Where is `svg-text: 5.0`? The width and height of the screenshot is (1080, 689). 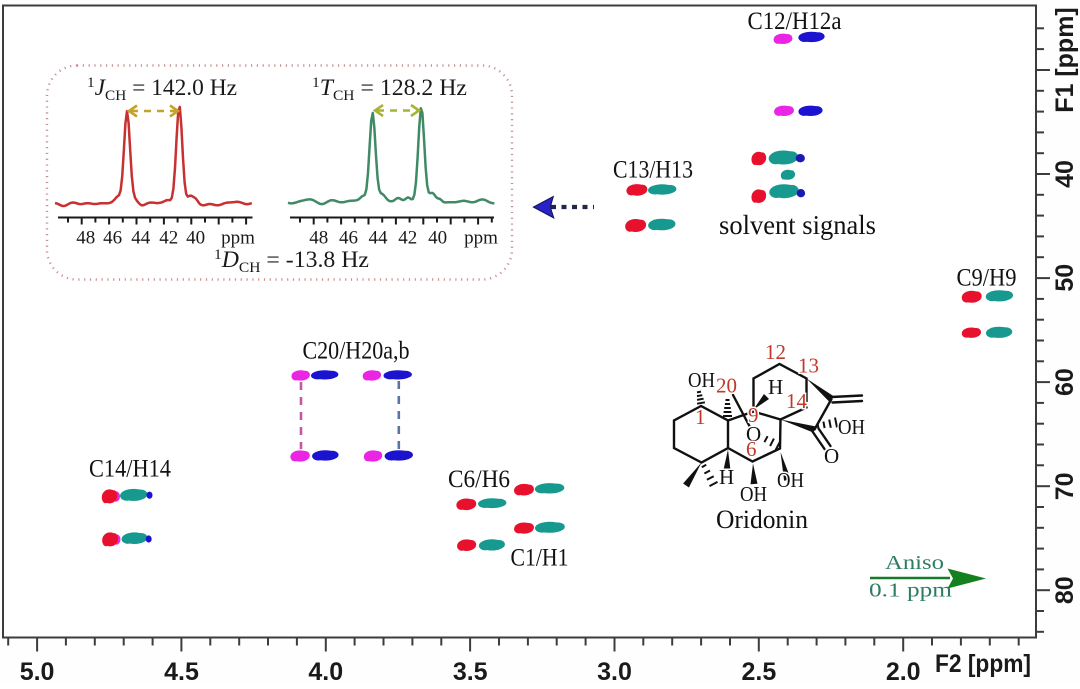 svg-text: 5.0 is located at coordinates (37, 671).